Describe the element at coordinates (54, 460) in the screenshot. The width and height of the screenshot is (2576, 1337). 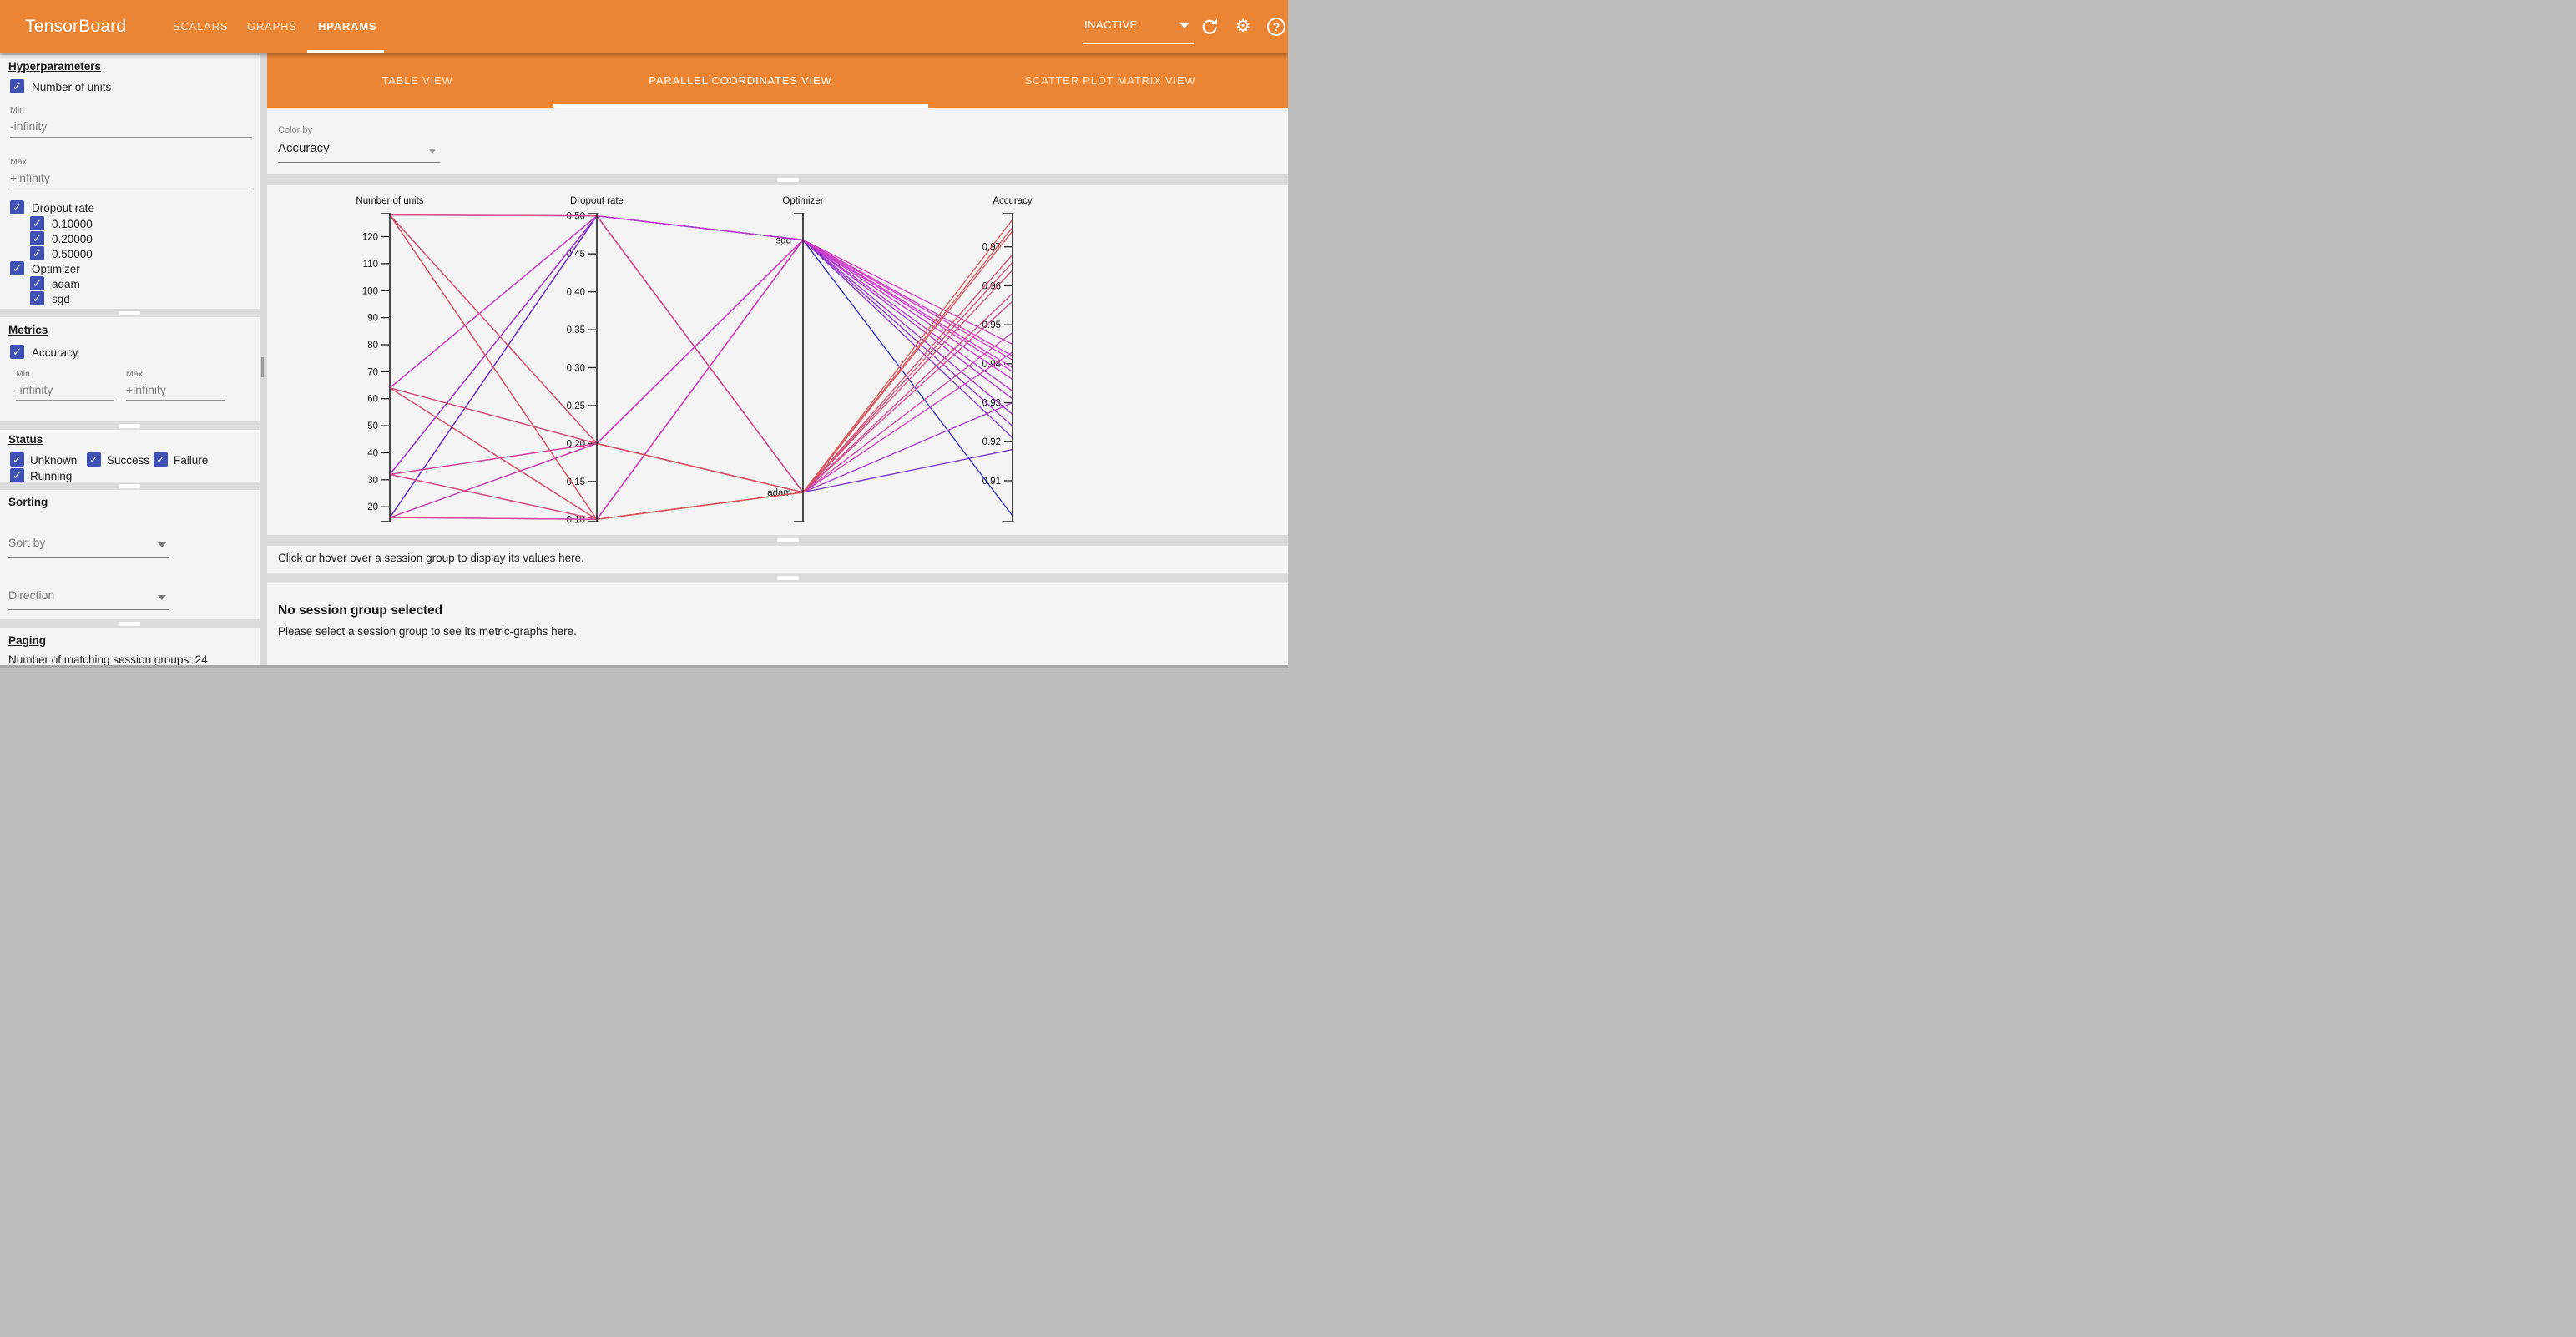
I see `label-status-unknown: Unknown` at that location.